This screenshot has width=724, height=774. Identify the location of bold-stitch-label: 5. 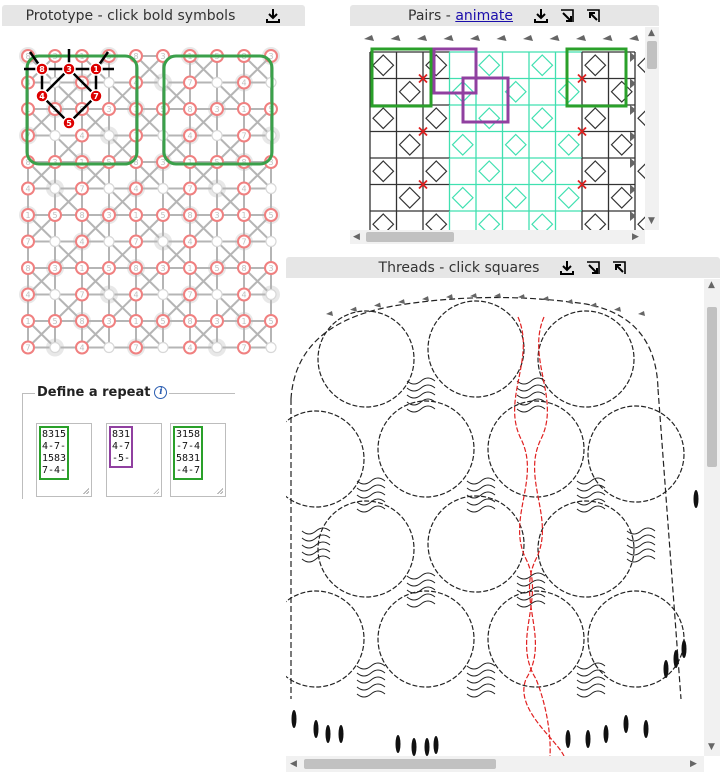
(69, 123).